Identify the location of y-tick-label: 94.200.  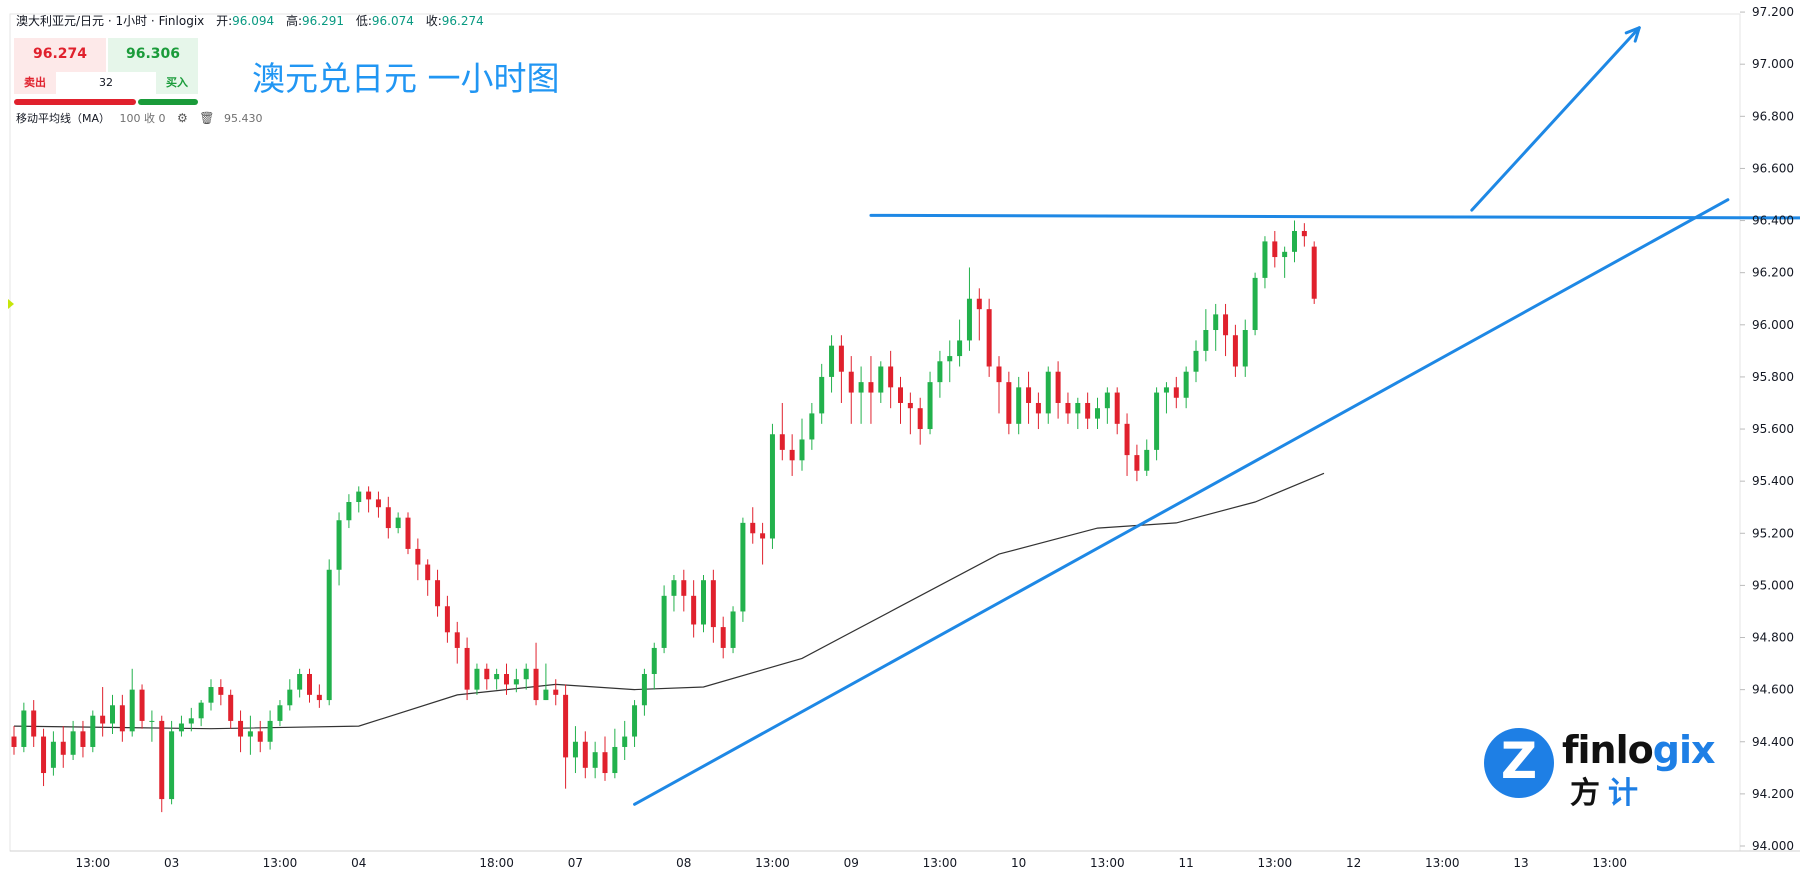
(1773, 794).